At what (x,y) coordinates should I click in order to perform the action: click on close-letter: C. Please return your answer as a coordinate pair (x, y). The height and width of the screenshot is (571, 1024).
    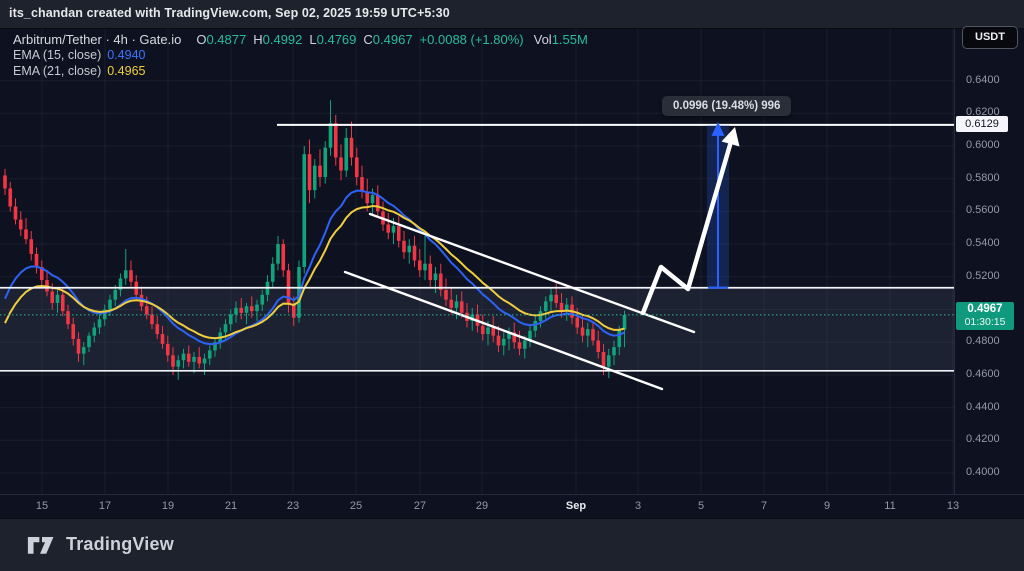
    Looking at the image, I should click on (368, 39).